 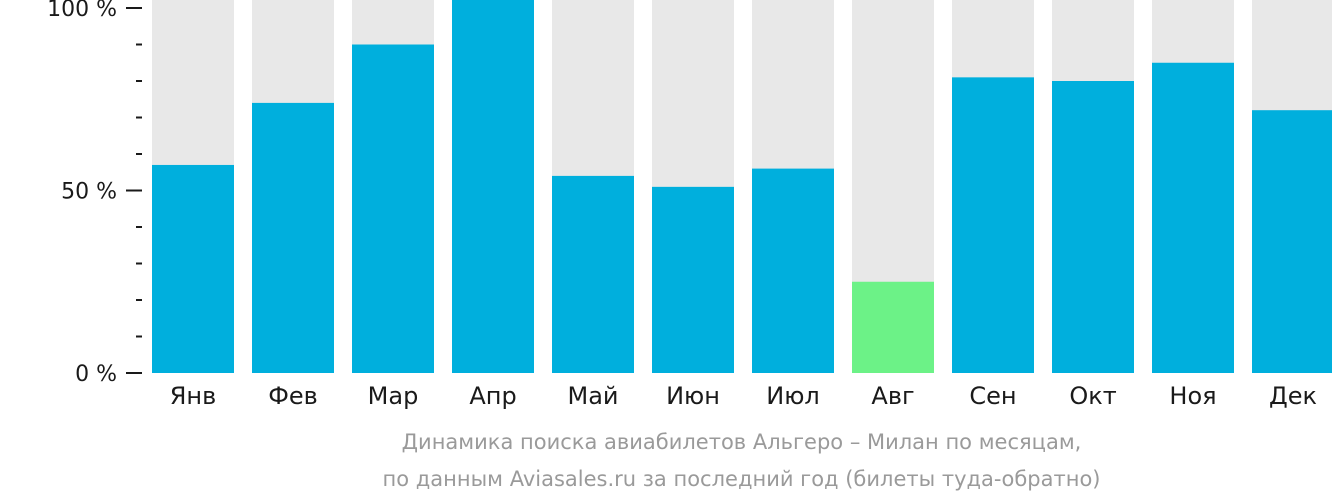 What do you see at coordinates (793, 396) in the screenshot?
I see `x-tick-label: Июл` at bounding box center [793, 396].